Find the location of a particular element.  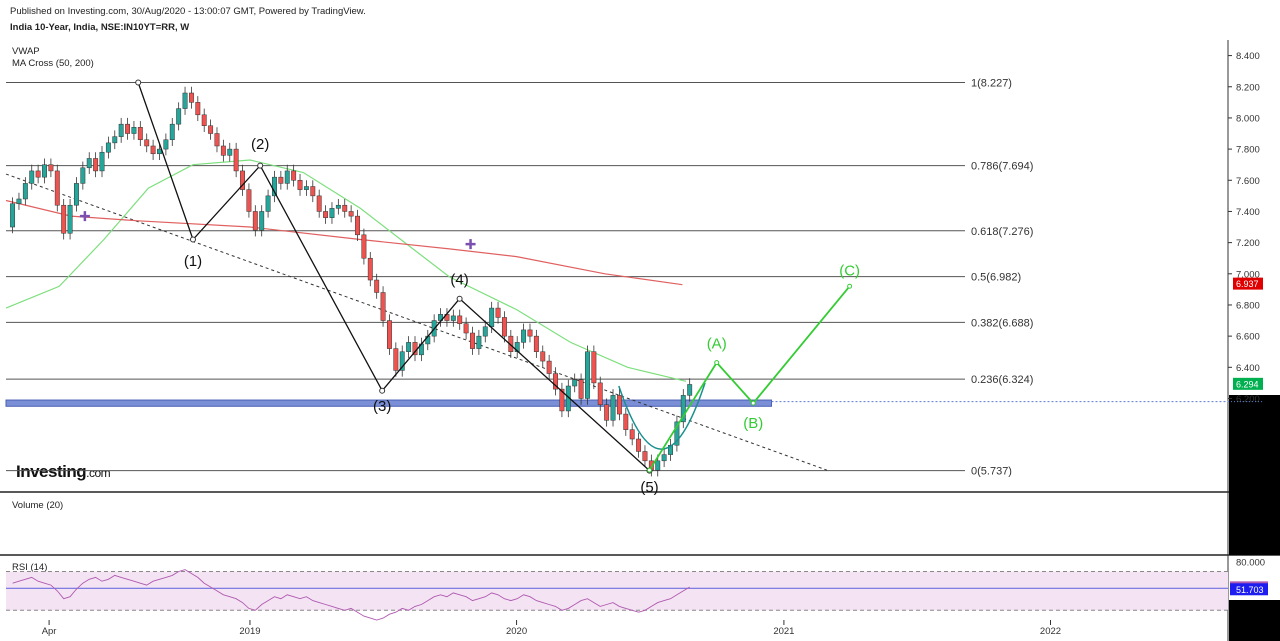

vwap-legend: VWAP is located at coordinates (26, 51).